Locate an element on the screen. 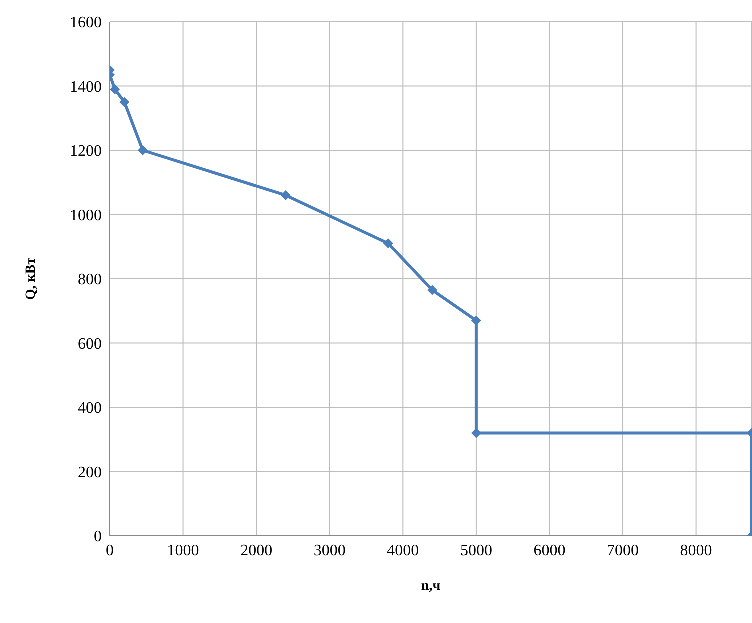  x-tick-label: 2000 is located at coordinates (256, 551).